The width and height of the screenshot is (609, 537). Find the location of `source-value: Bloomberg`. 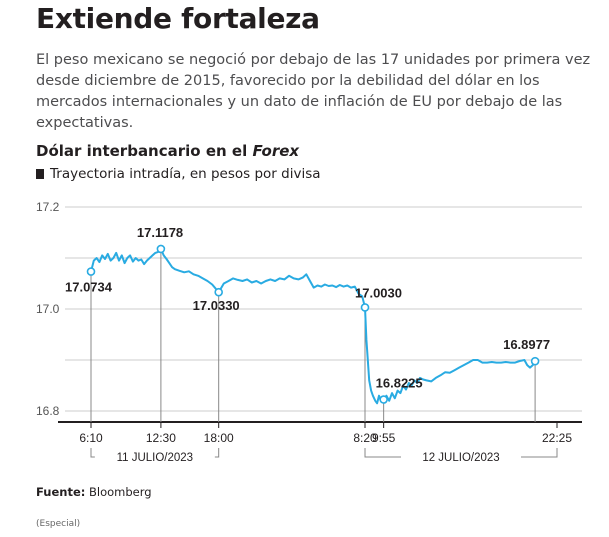

source-value: Bloomberg is located at coordinates (118, 492).